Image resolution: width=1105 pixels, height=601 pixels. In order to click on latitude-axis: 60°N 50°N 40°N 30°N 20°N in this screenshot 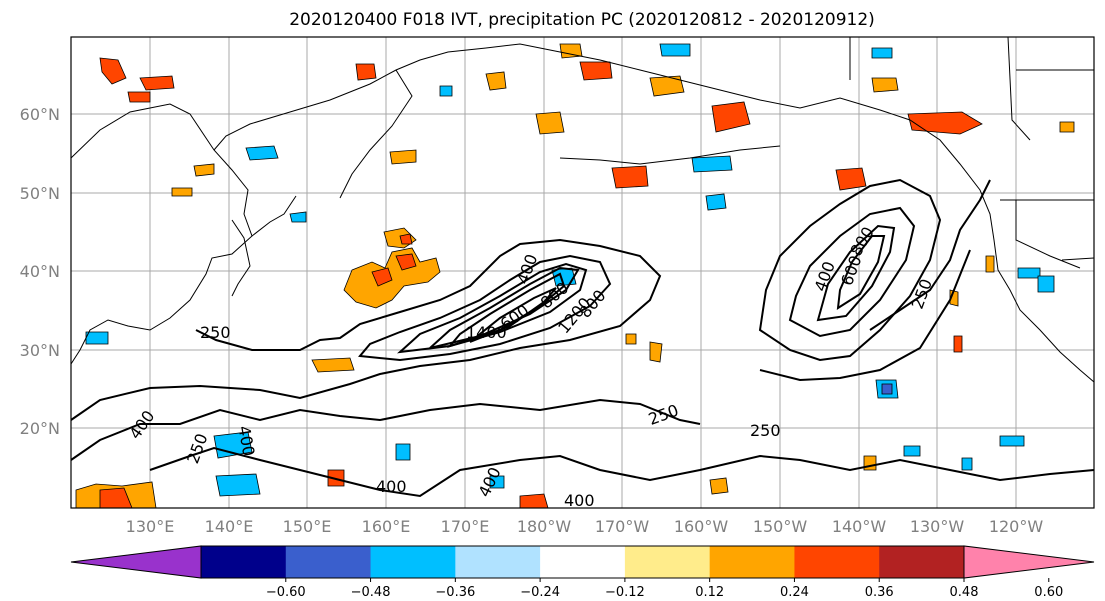, I will do `click(40, 271)`.